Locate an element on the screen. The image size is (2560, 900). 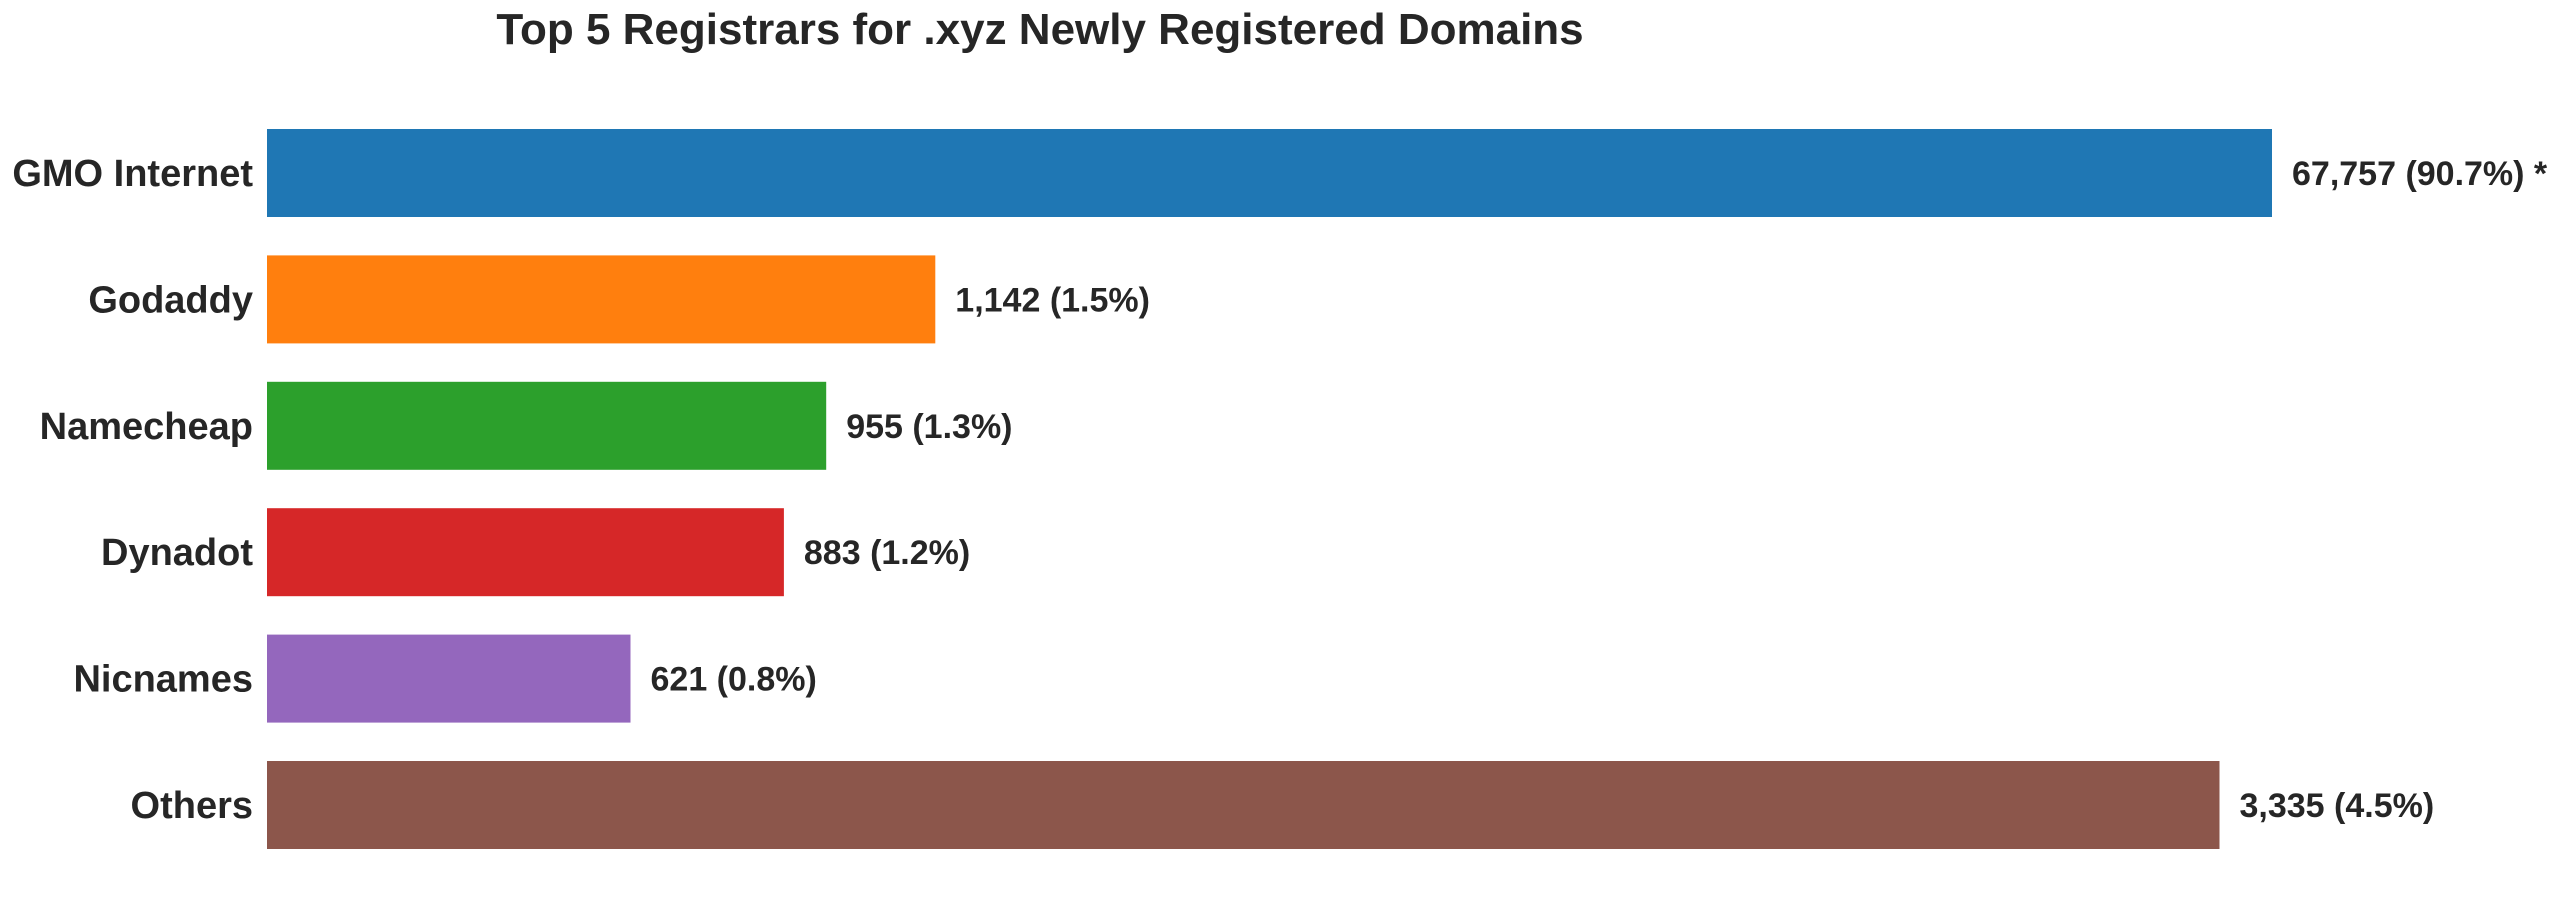
data-label-godaddy: 1,142 (1.5%) is located at coordinates (1052, 300).